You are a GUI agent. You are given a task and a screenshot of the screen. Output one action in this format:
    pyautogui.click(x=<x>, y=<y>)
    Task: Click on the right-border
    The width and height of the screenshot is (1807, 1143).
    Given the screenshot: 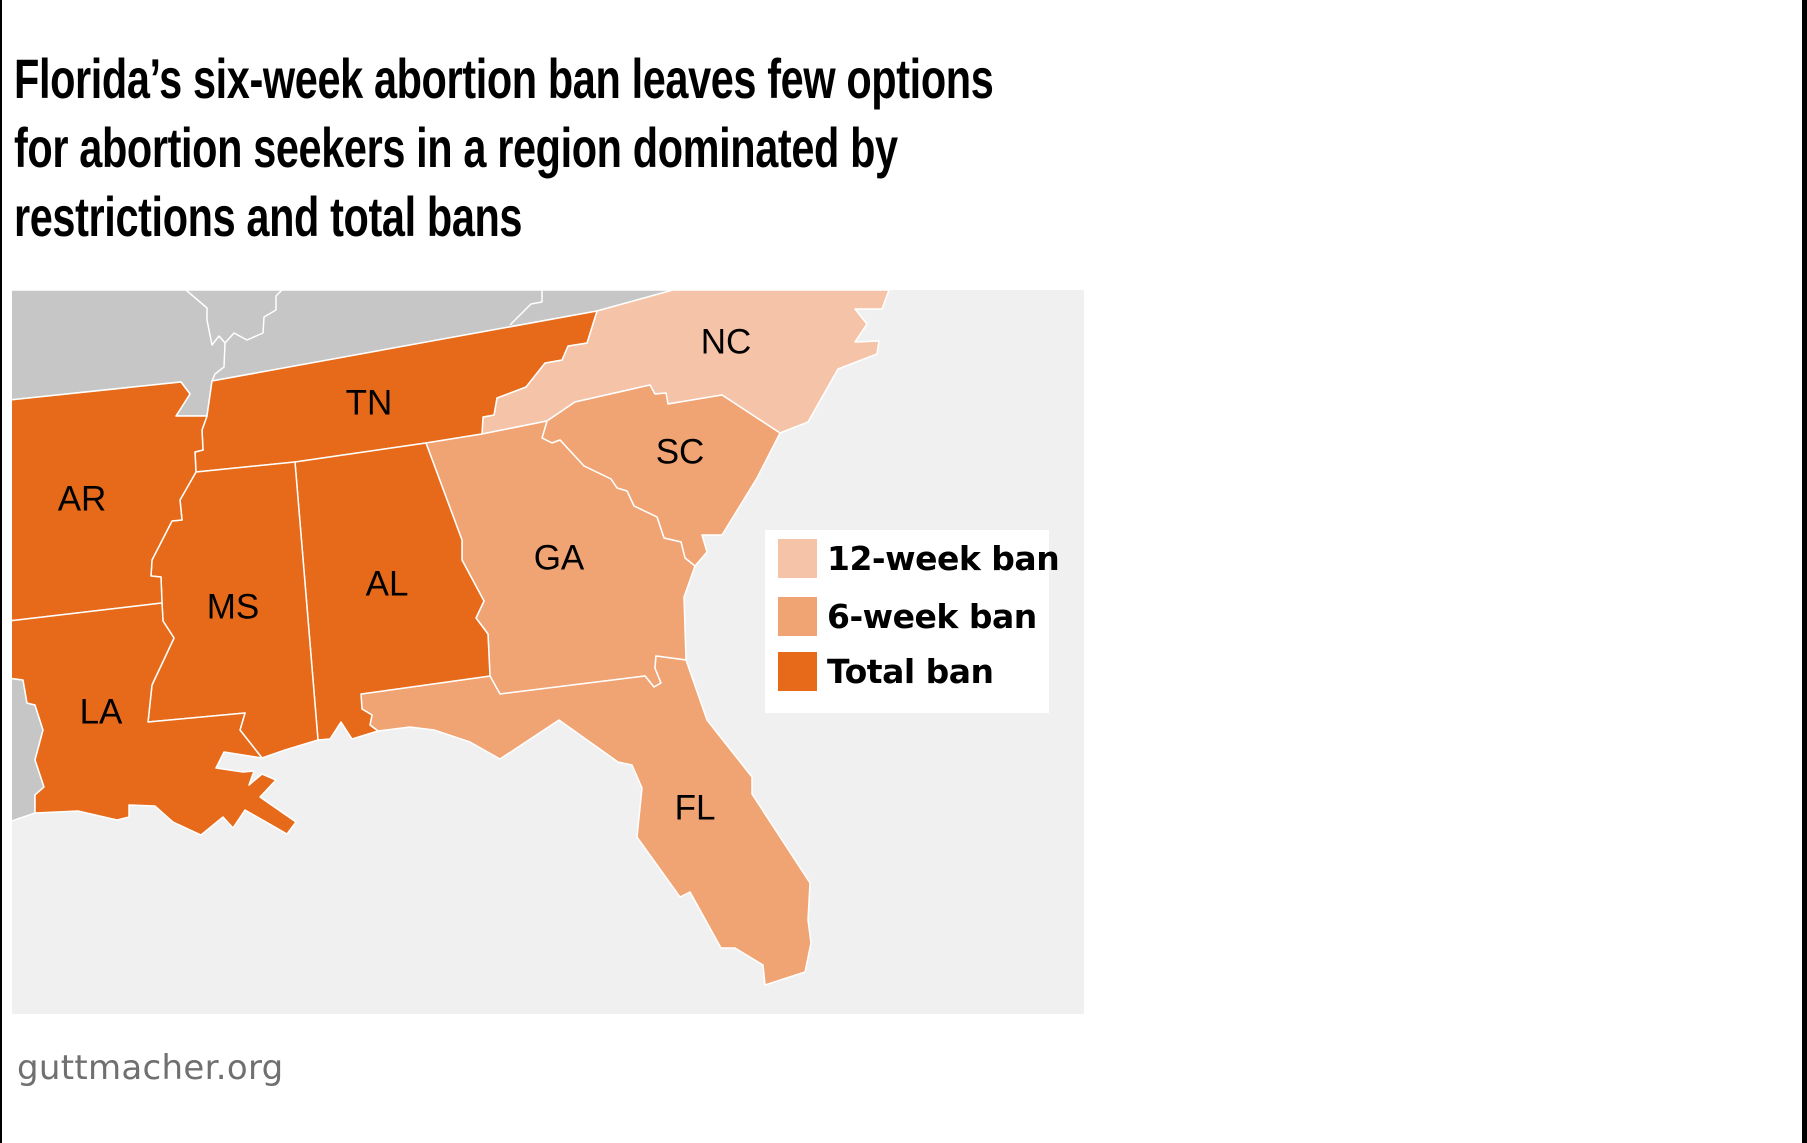 What is the action you would take?
    pyautogui.click(x=1804, y=571)
    